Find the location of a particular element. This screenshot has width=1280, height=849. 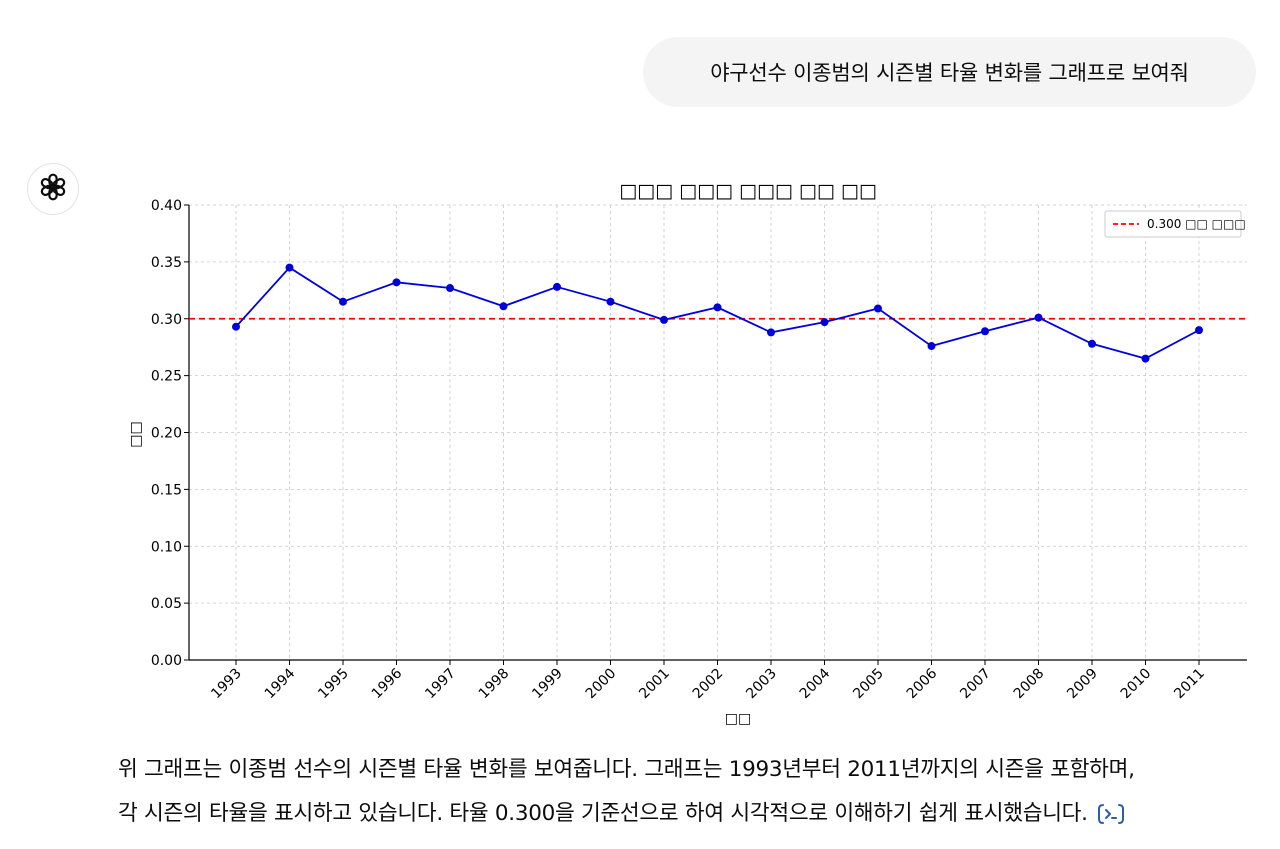

y-tick-label: 0.20 is located at coordinates (166, 434).